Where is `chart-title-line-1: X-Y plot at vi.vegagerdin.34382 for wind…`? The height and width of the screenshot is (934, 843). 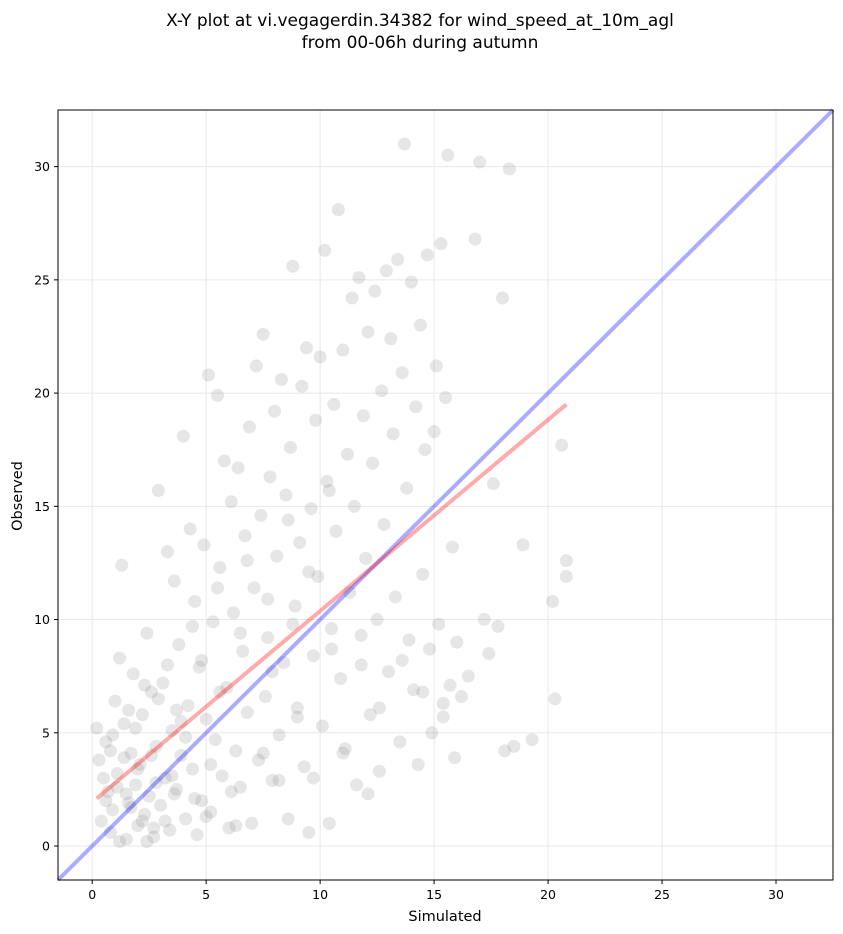
chart-title-line-1: X-Y plot at vi.vegagerdin.34382 for wind… is located at coordinates (420, 21).